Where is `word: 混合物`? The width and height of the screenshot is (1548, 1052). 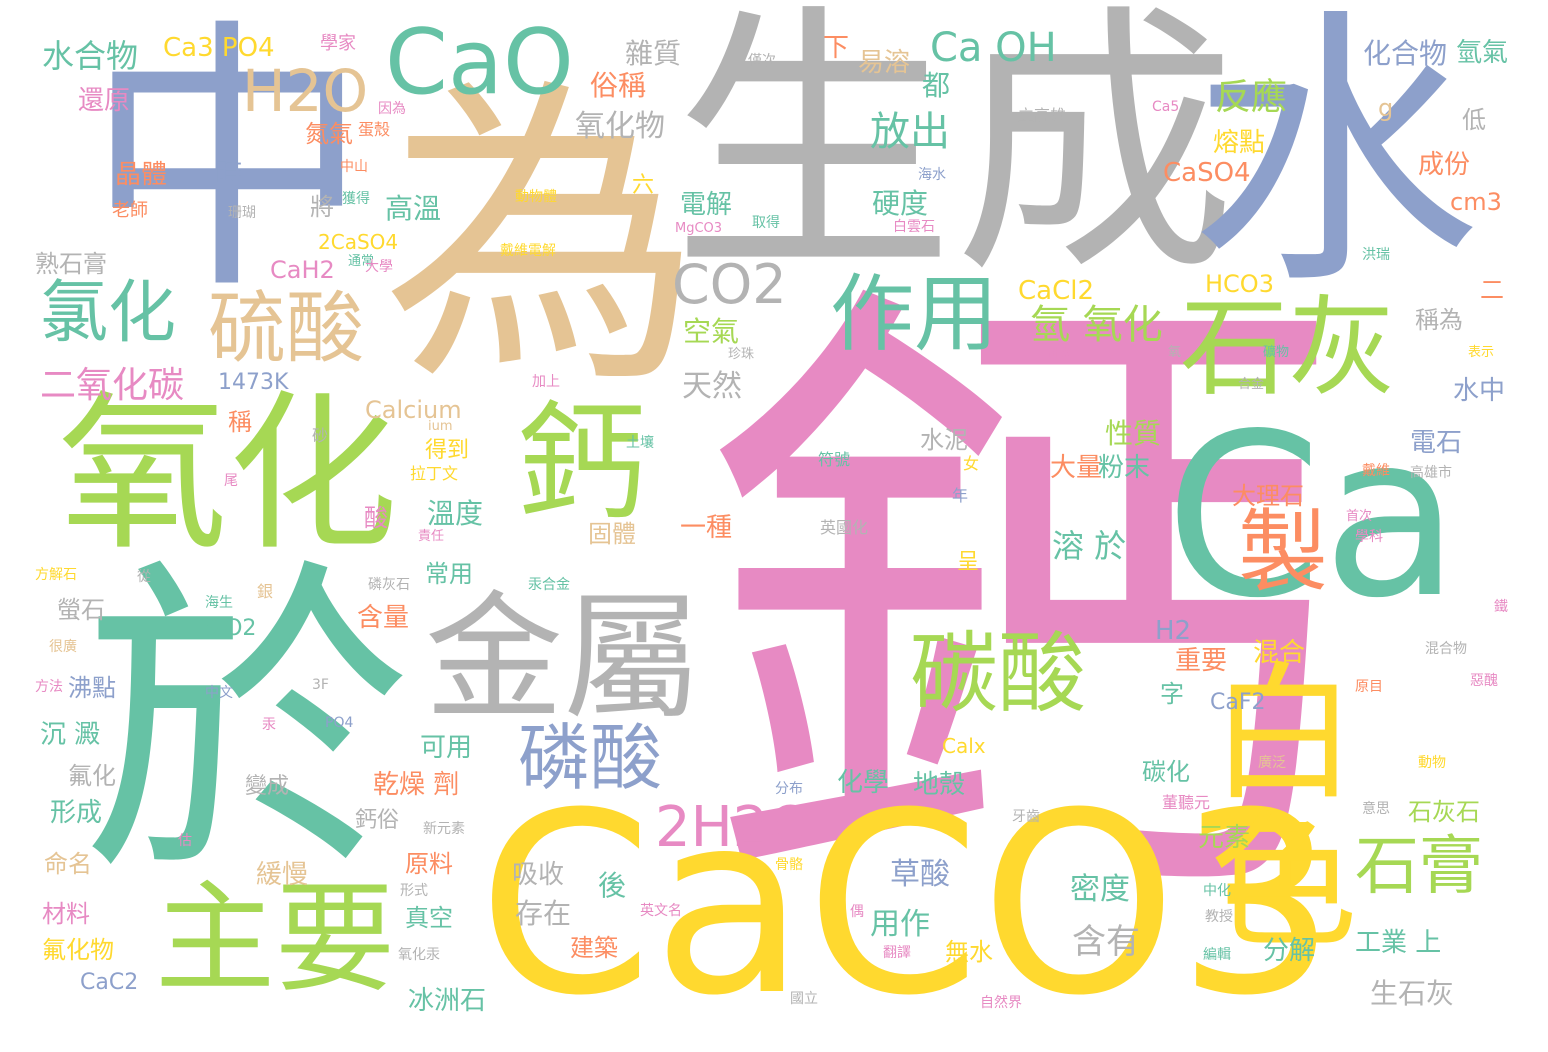
word: 混合物 is located at coordinates (1446, 649).